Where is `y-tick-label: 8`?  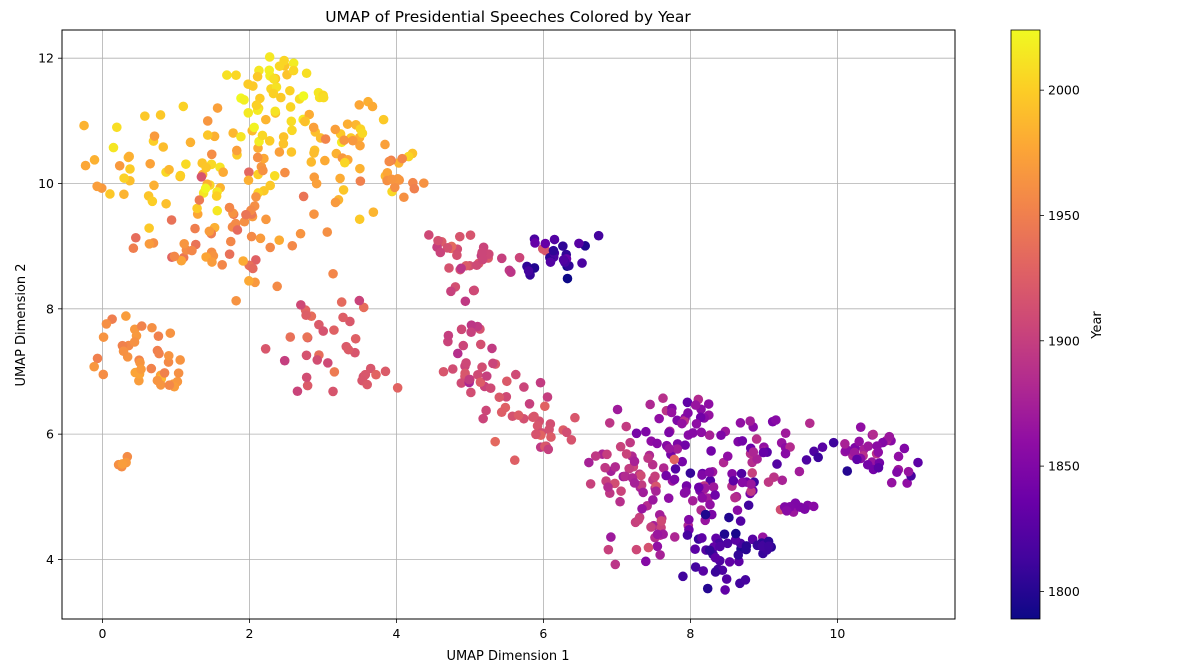 y-tick-label: 8 is located at coordinates (50, 308).